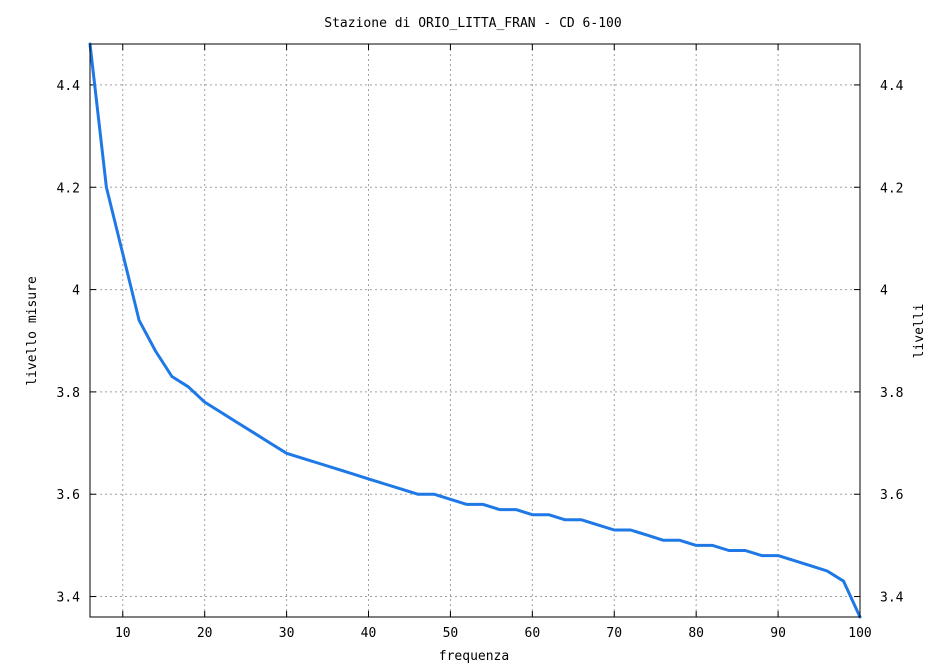  I want to click on x-tick-label: 60, so click(533, 633).